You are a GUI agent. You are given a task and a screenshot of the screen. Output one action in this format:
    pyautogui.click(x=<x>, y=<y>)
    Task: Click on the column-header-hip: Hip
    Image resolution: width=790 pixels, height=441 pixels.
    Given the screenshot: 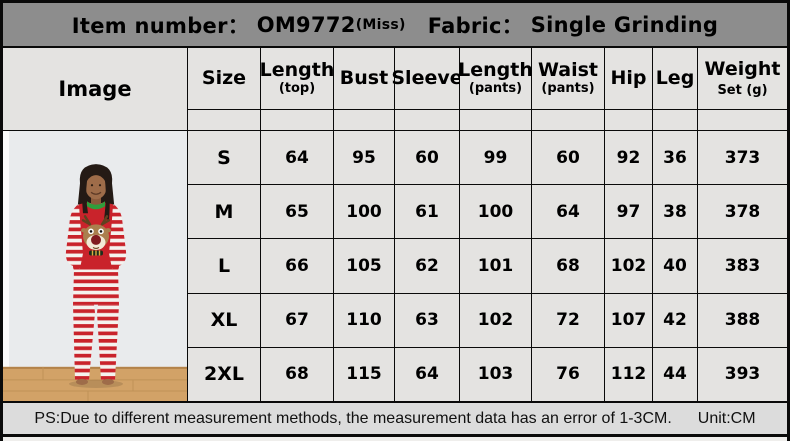 What is the action you would take?
    pyautogui.click(x=628, y=78)
    